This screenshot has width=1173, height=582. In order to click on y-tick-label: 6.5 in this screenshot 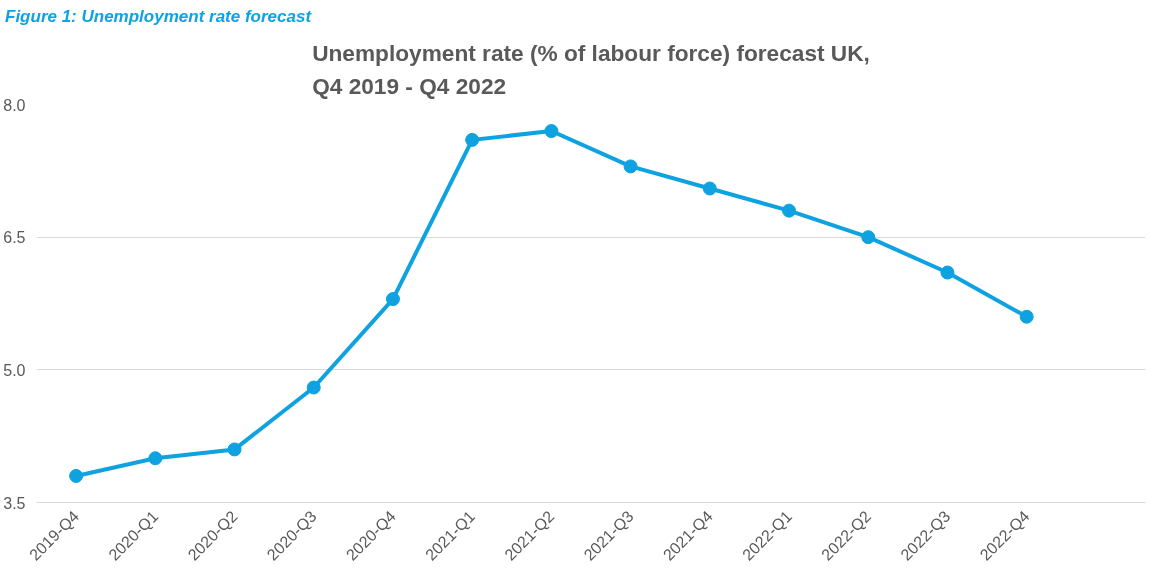, I will do `click(14, 238)`.